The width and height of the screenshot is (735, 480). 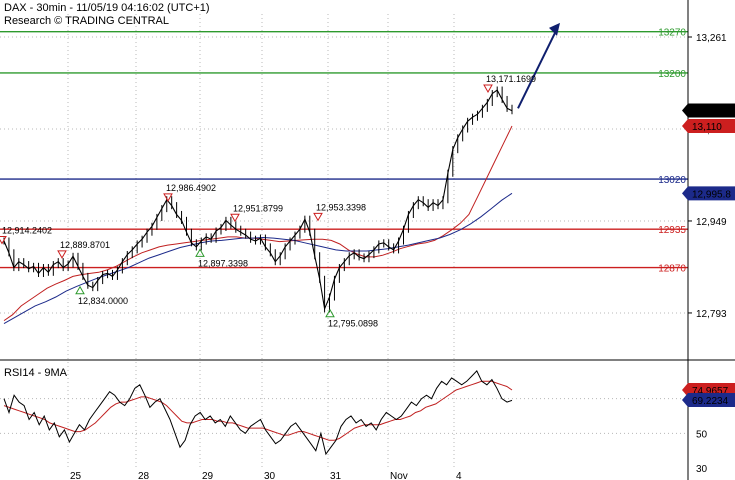 What do you see at coordinates (36, 373) in the screenshot?
I see `rsi-title: RSI14 - 9MA` at bounding box center [36, 373].